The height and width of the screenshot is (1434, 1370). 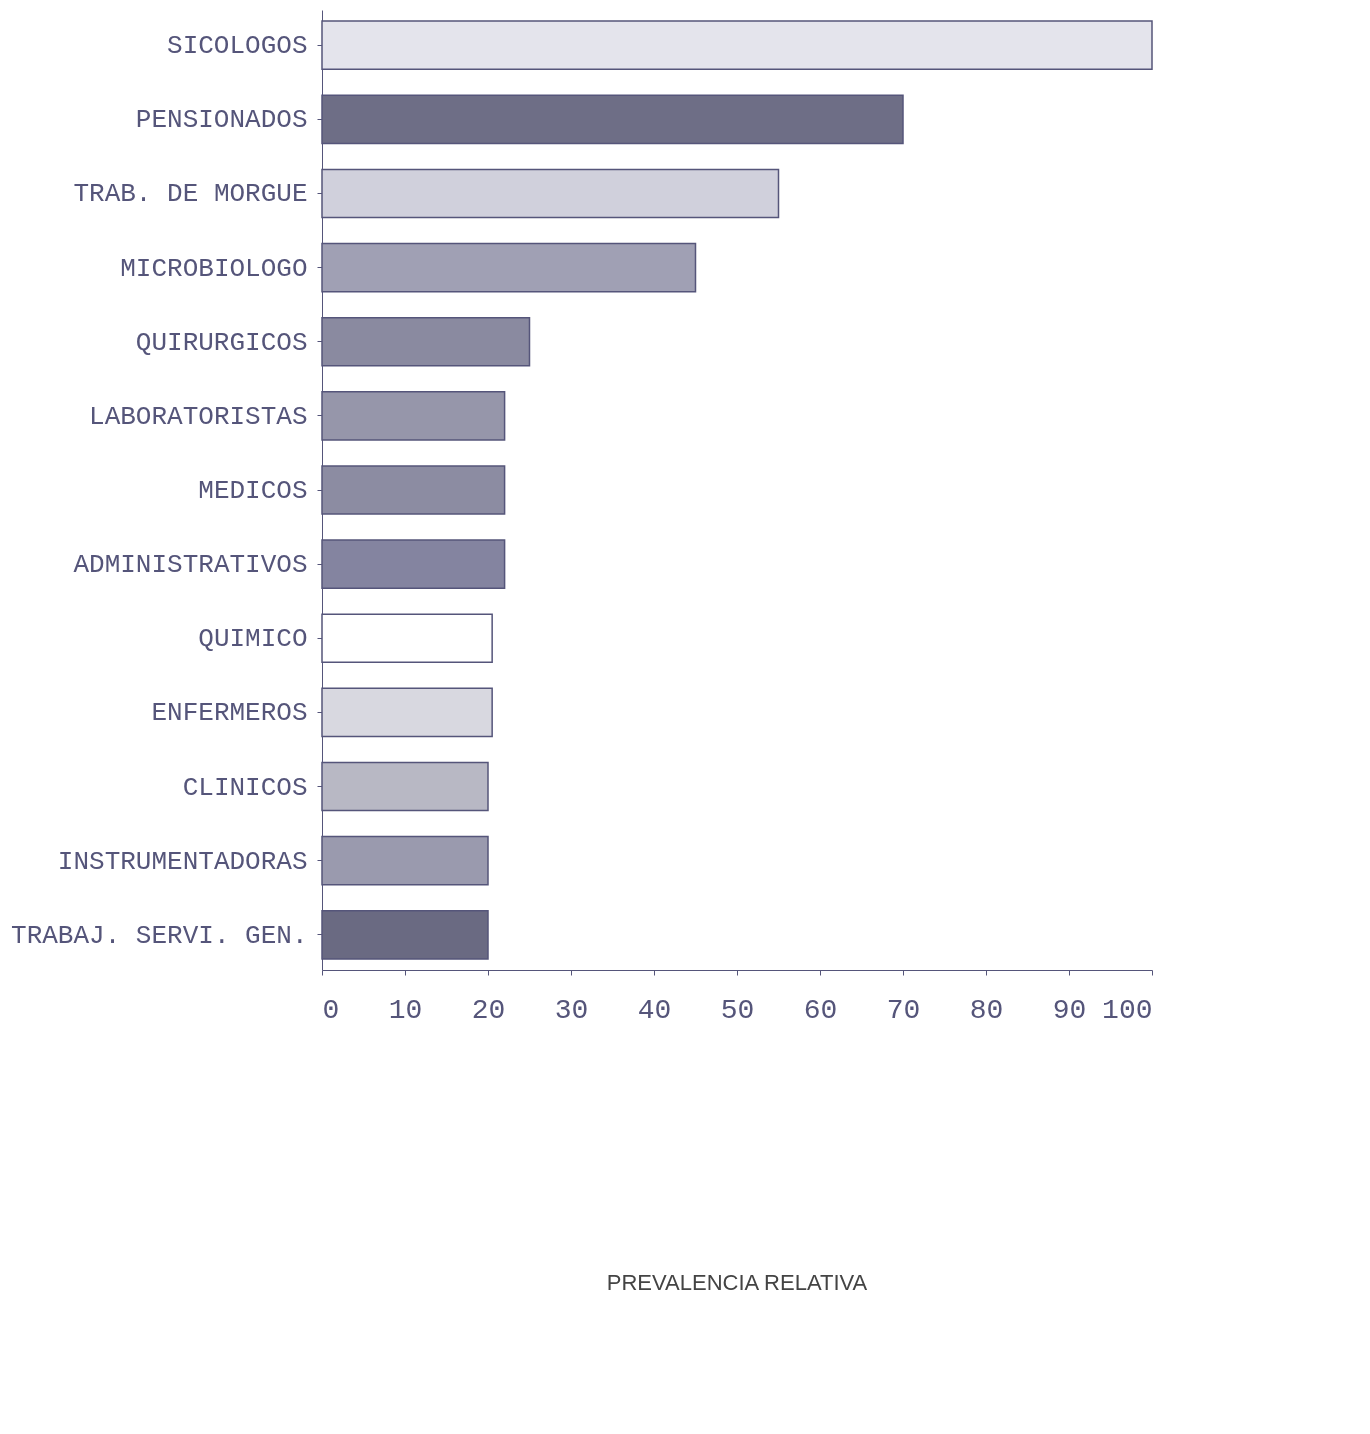 I want to click on x-tick-label: 30, so click(x=571, y=1010).